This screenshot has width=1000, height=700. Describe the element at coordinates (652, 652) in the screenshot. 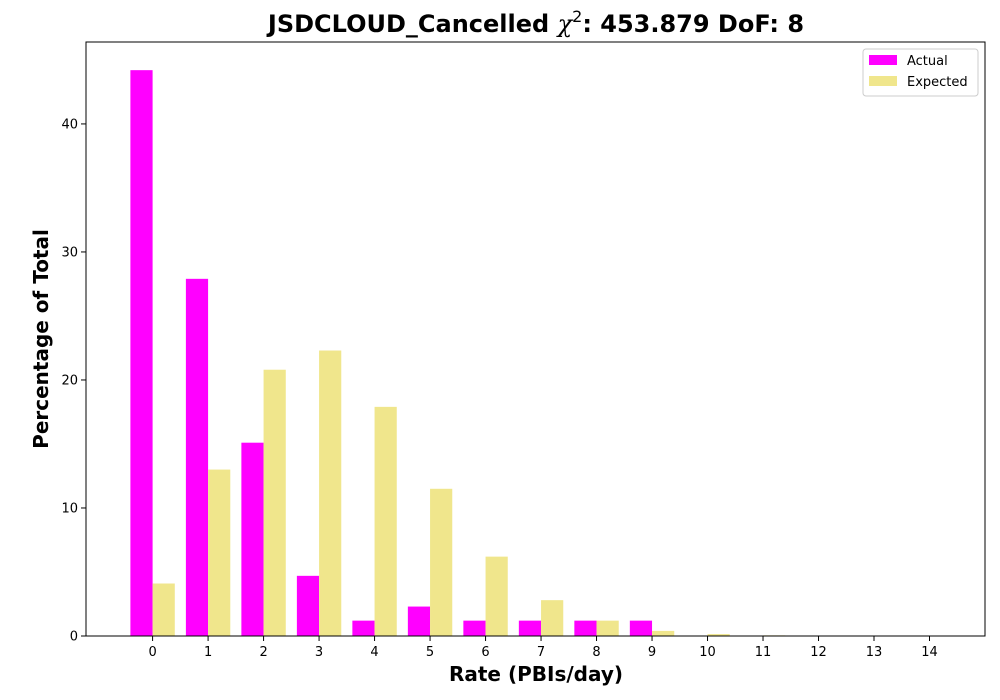

I see `x-tick-label: 9` at that location.